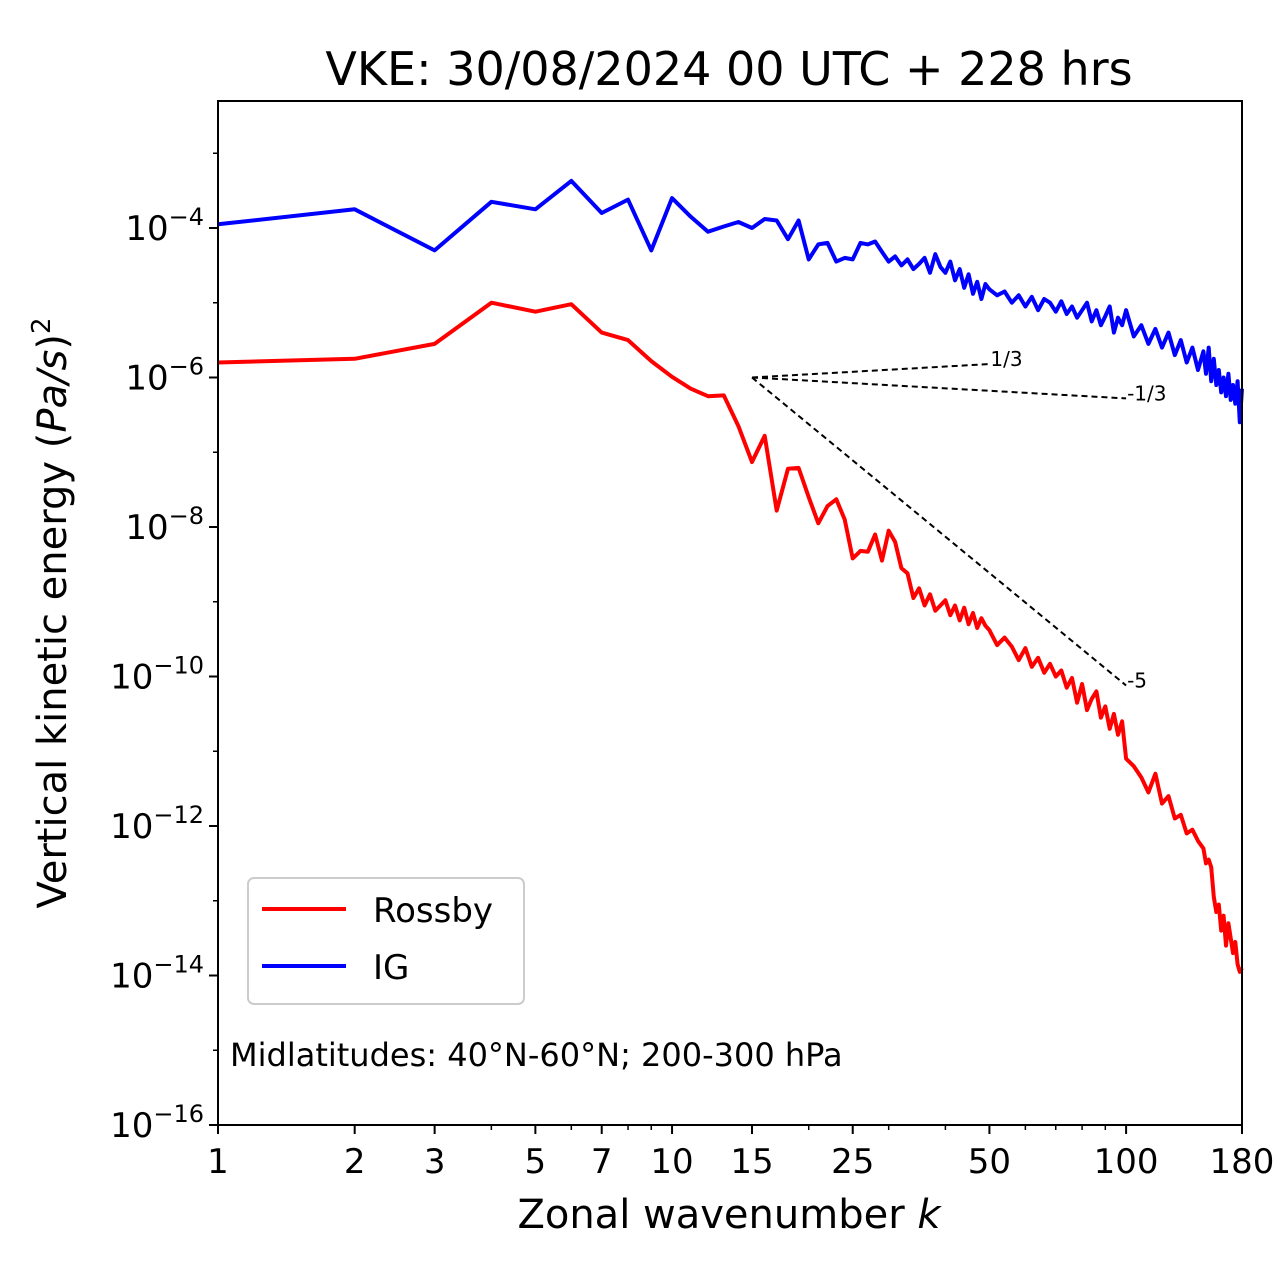  I want to click on y-tick-label: 10⁻¹², so click(157, 824).